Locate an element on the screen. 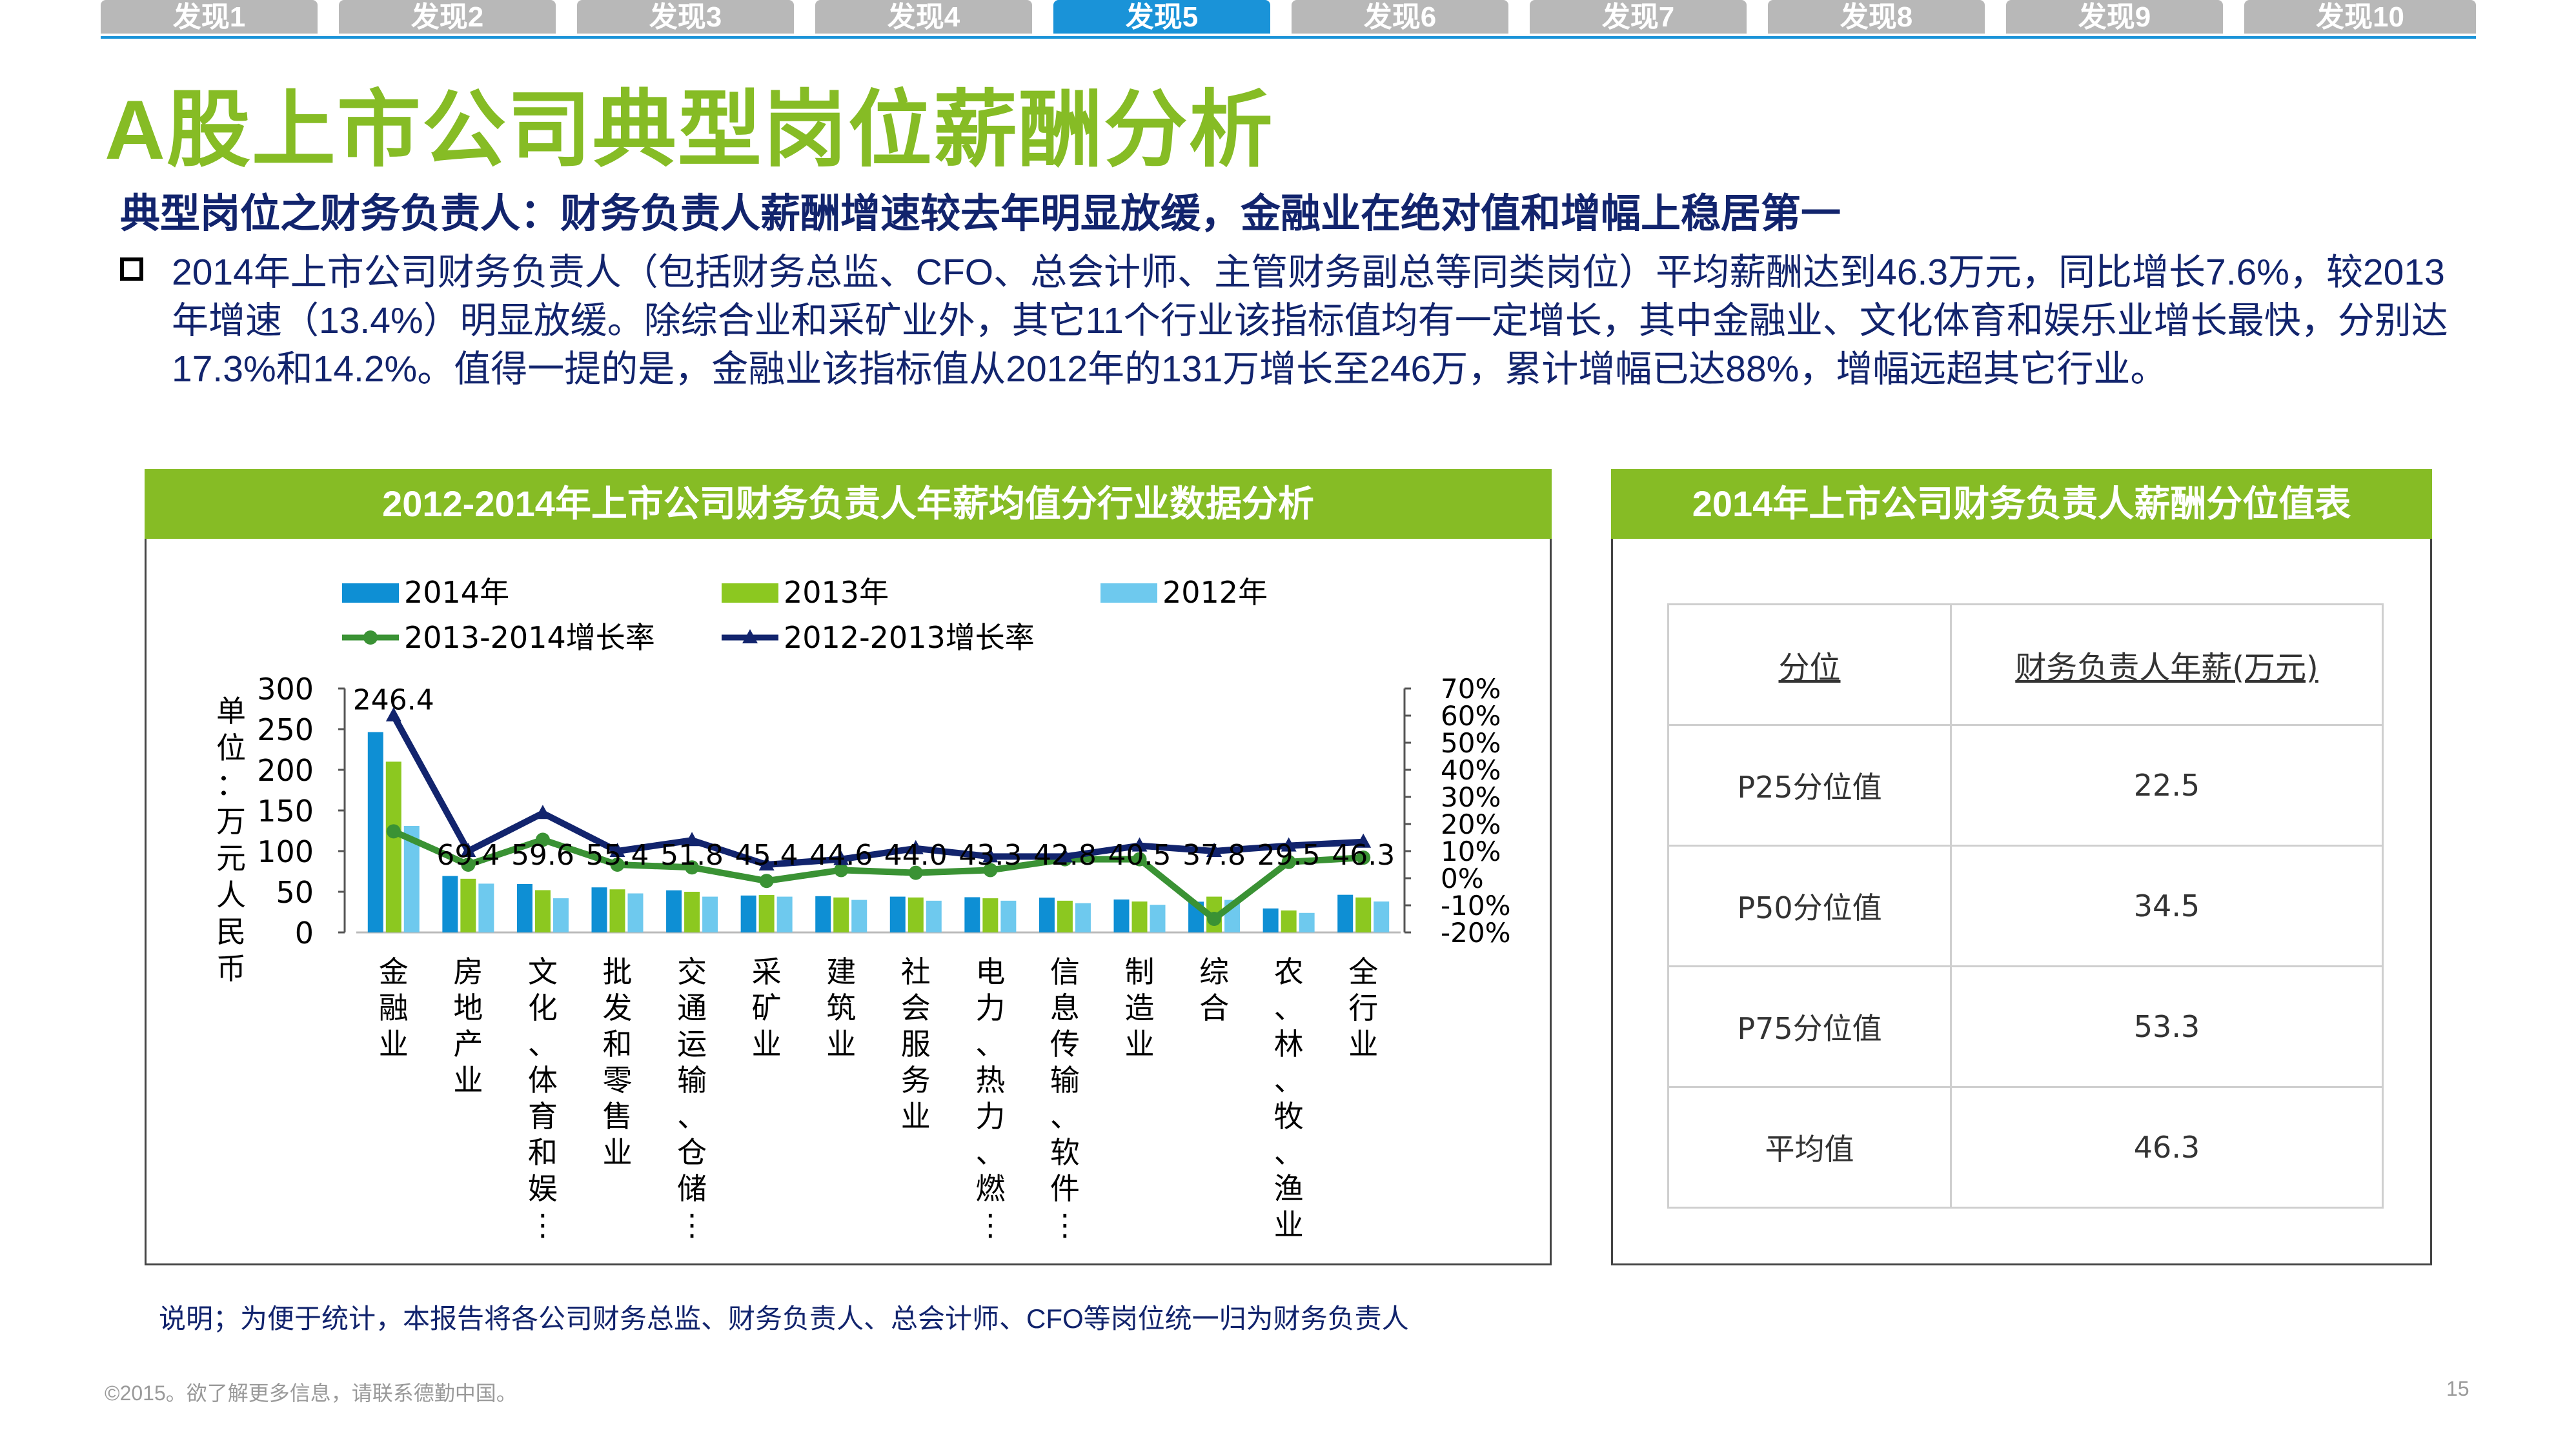 The width and height of the screenshot is (2576, 1448). table-row-value: 46.3 is located at coordinates (2167, 1147).